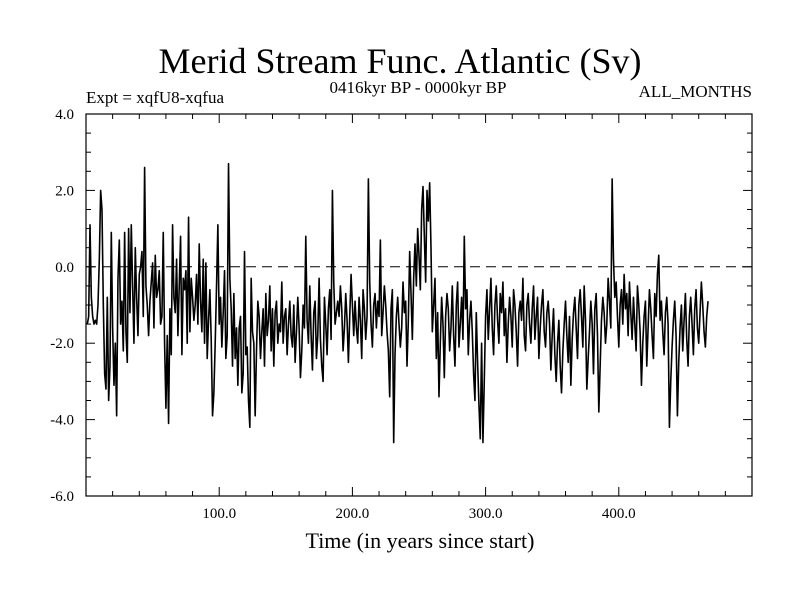  I want to click on period-annotation: 0416kyr BP - 0000kyr BP, so click(418, 87).